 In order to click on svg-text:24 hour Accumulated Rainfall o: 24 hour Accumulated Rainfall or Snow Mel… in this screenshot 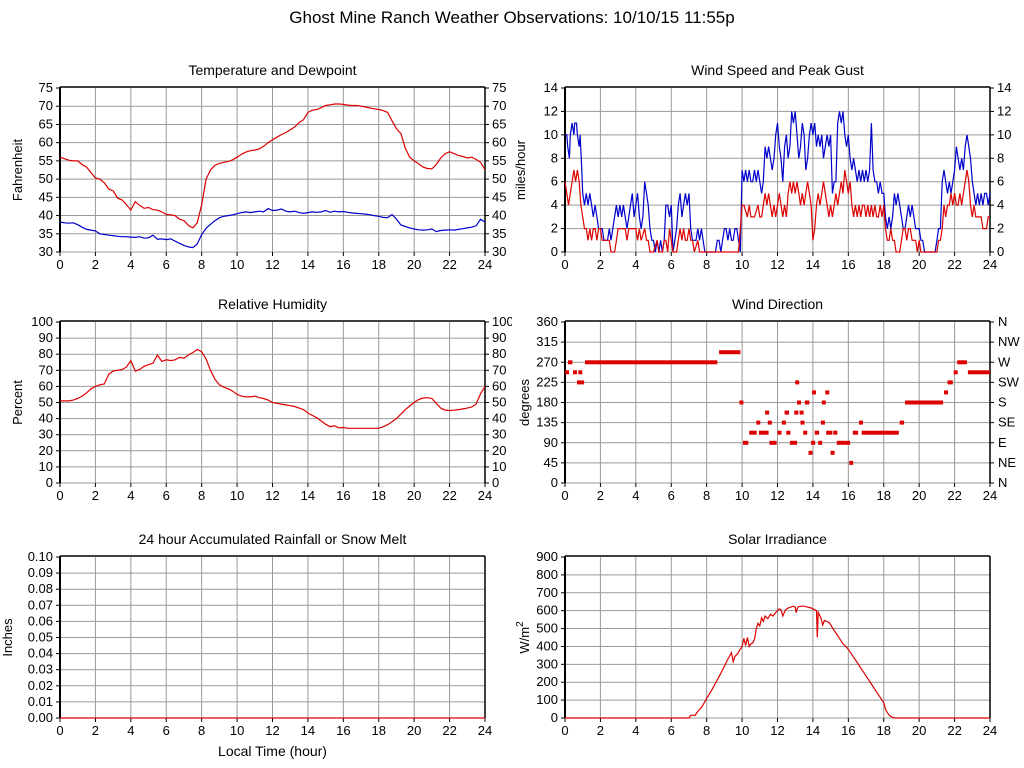, I will do `click(273, 539)`.